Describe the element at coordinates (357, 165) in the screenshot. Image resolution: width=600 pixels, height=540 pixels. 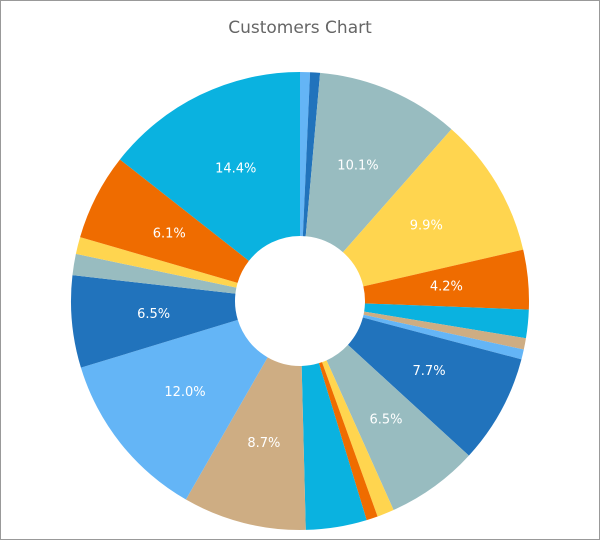
I see `slice-label: 10.1%` at that location.